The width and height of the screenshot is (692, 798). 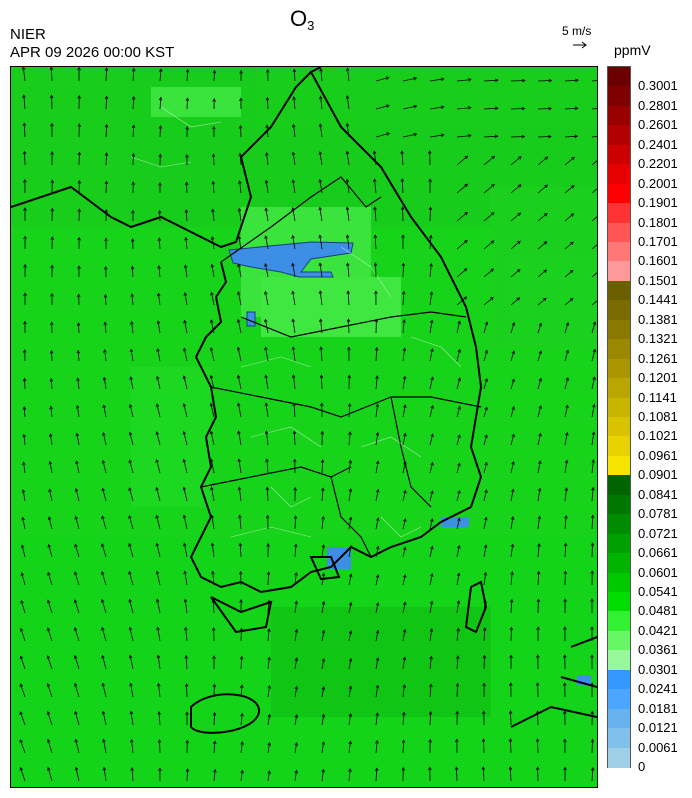 What do you see at coordinates (658, 494) in the screenshot?
I see `colorbar-label: 0.0841` at bounding box center [658, 494].